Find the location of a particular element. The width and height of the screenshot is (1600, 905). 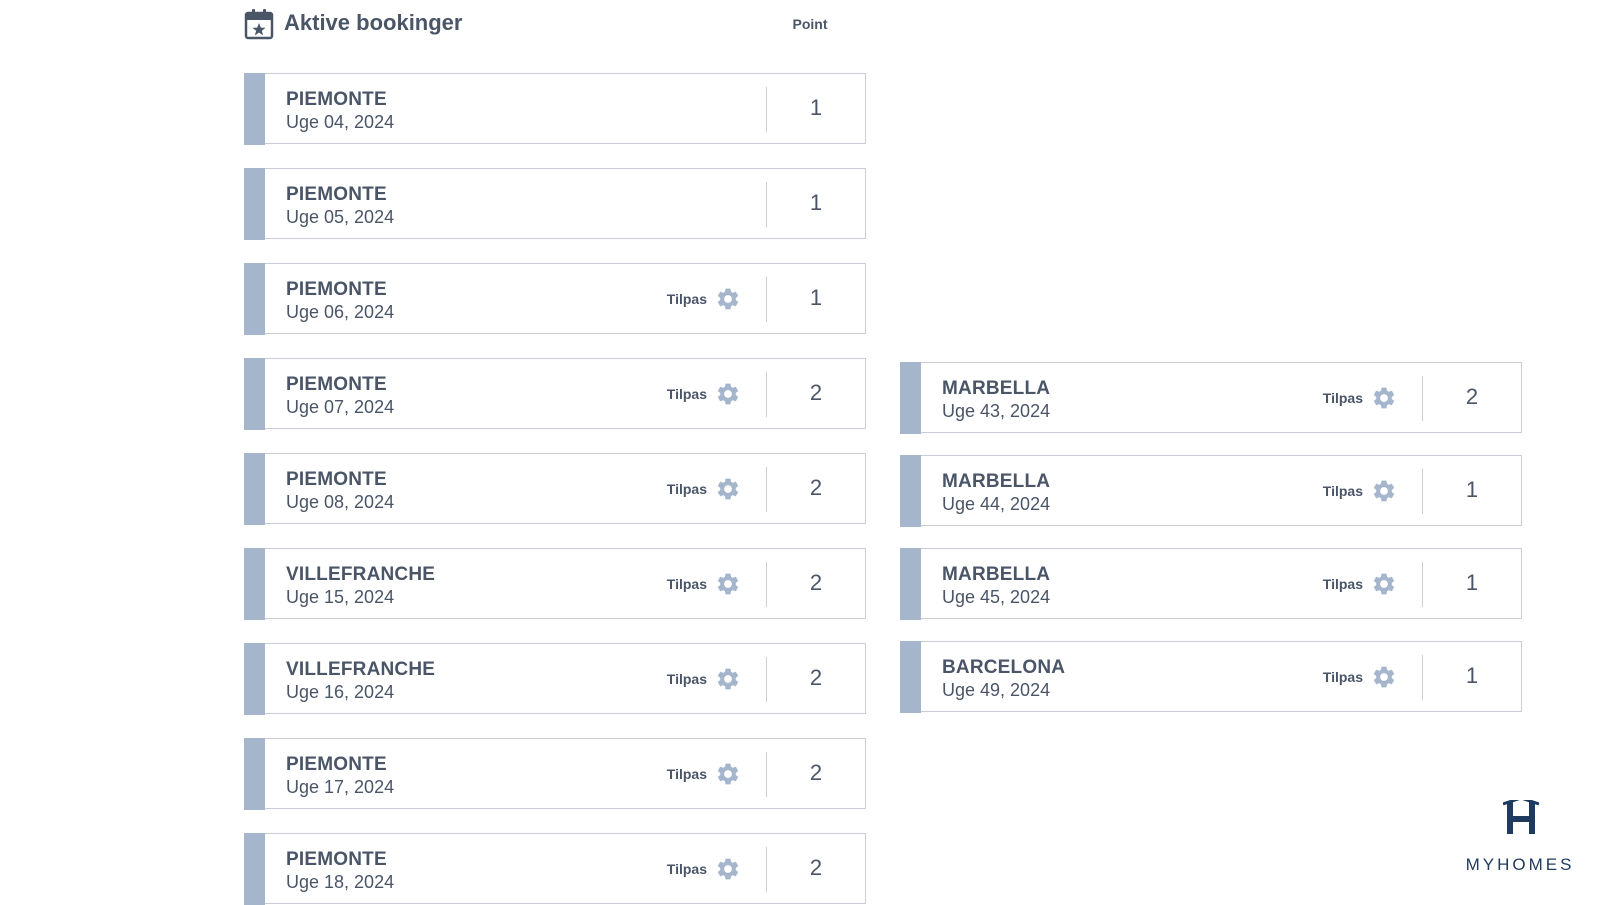

booking-card: BARCELONA Uge 49, 2024 Tilpas 1 is located at coordinates (1210, 676).